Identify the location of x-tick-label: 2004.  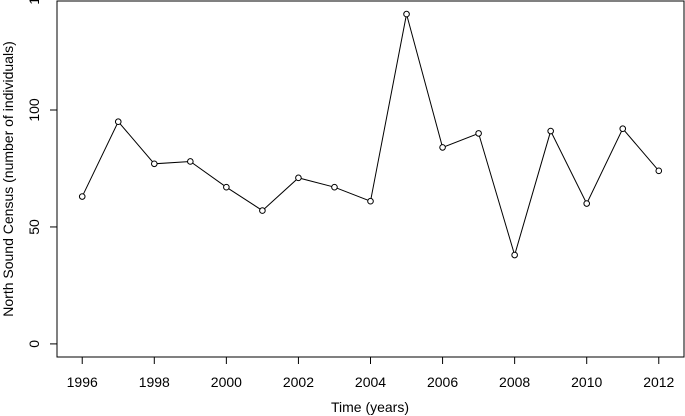
(370, 382).